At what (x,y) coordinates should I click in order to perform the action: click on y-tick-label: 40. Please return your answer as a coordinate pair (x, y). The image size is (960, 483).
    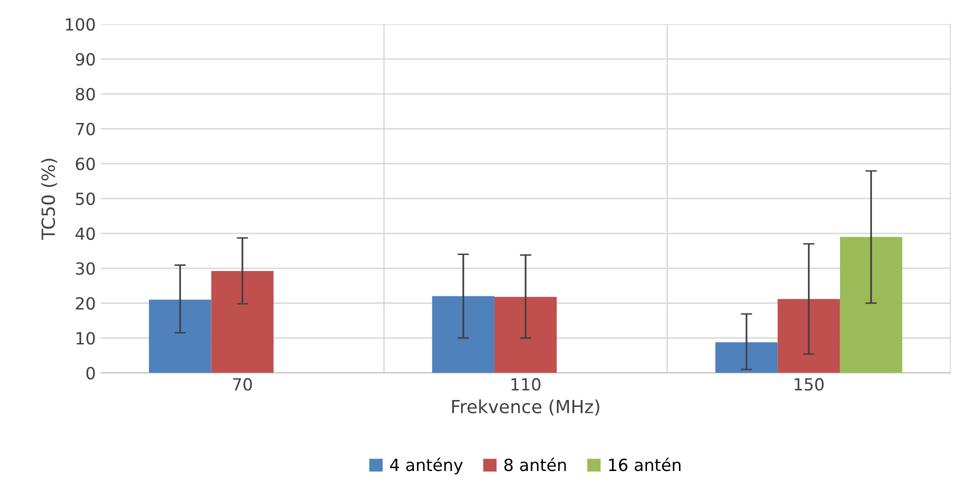
    Looking at the image, I should click on (85, 233).